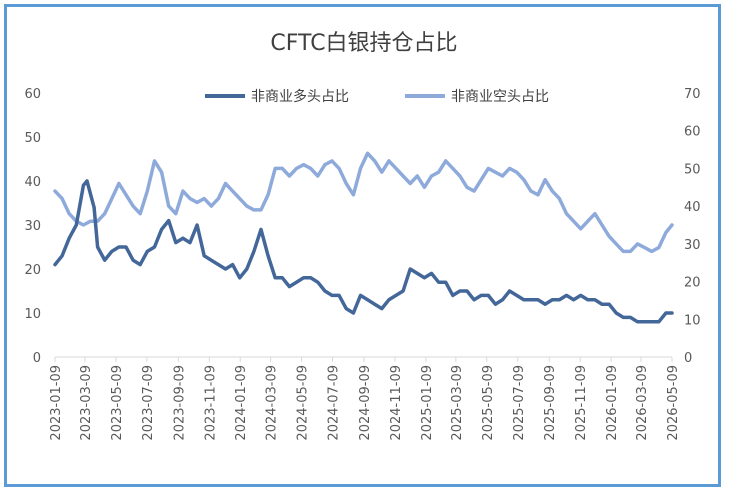  What do you see at coordinates (32, 94) in the screenshot?
I see `y-left-tick-label: 60` at bounding box center [32, 94].